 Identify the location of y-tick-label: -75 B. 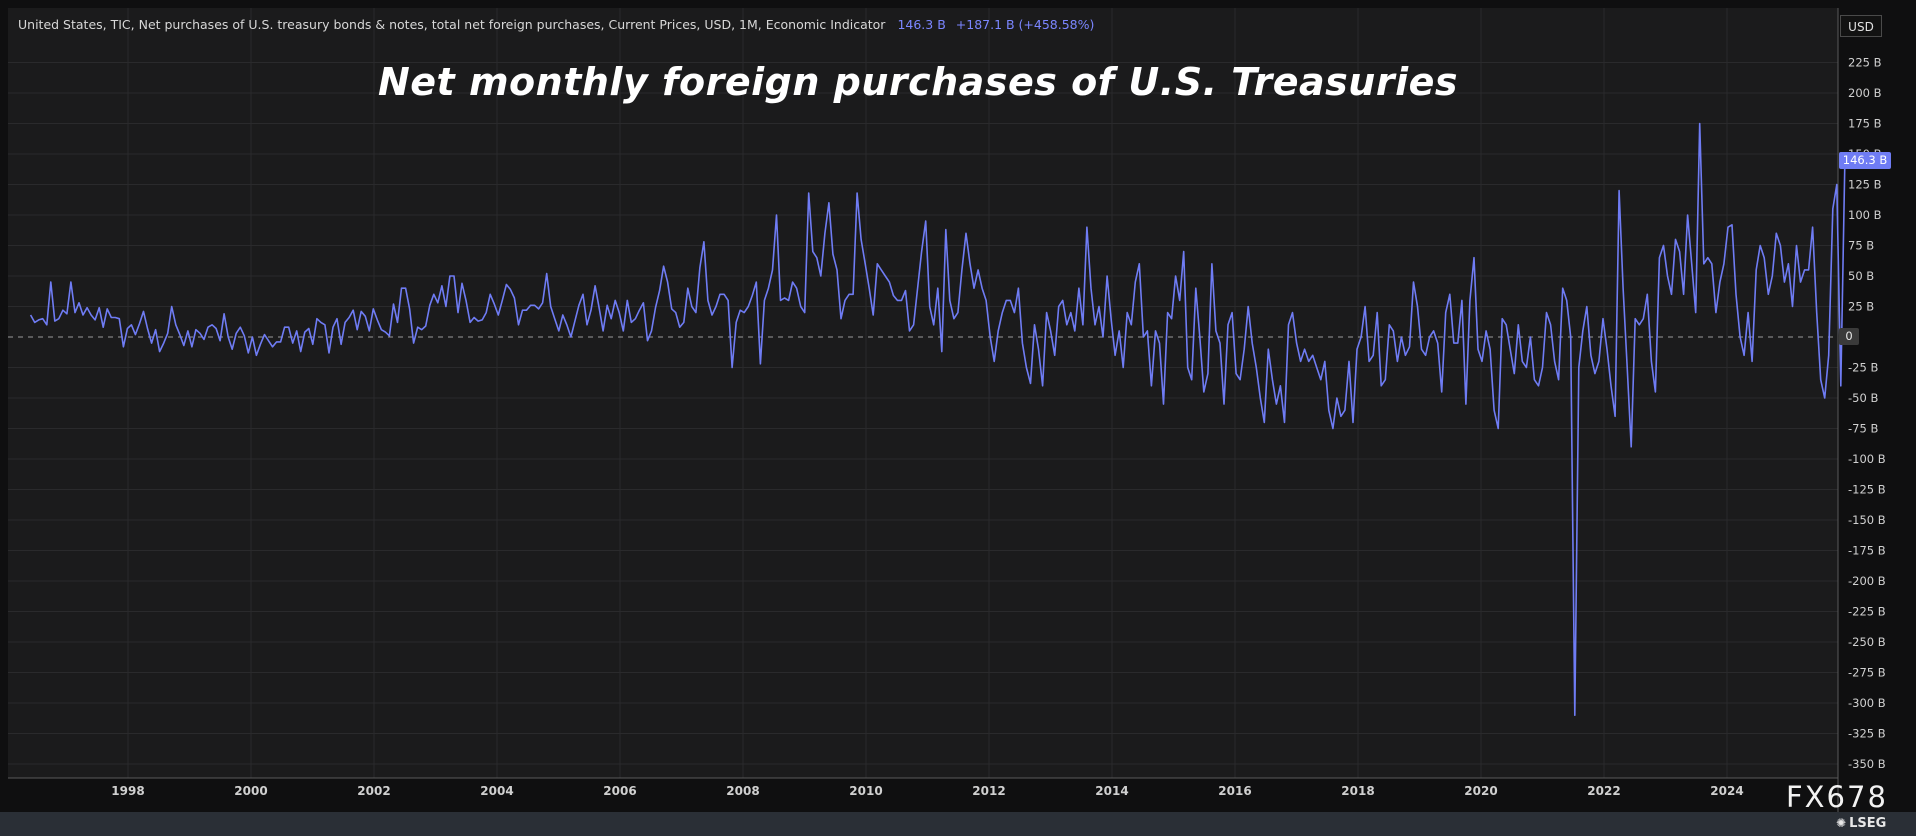
(1863, 429).